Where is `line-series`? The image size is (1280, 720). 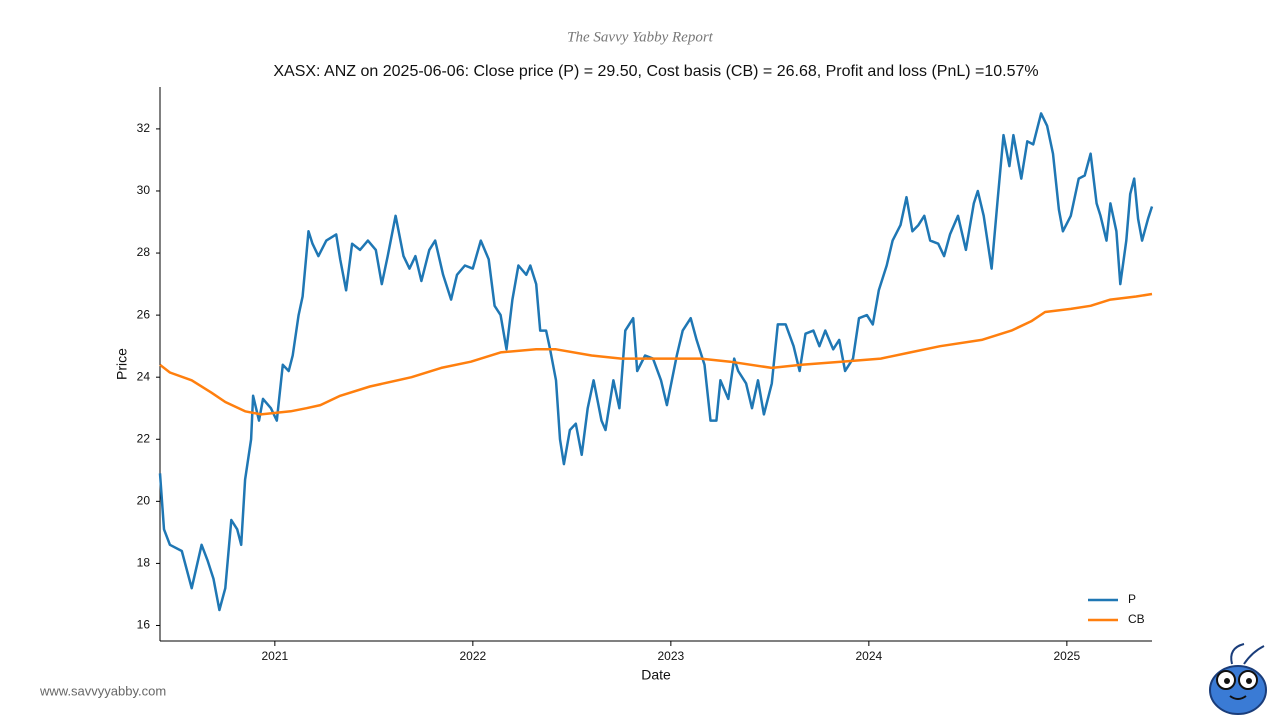
line-series is located at coordinates (656, 354).